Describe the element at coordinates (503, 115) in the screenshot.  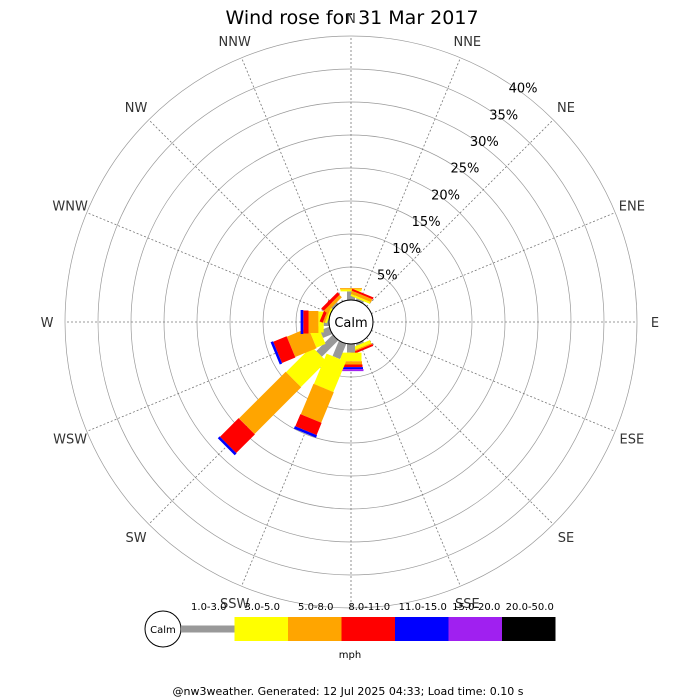
I see `radial-tick-label: 35%` at that location.